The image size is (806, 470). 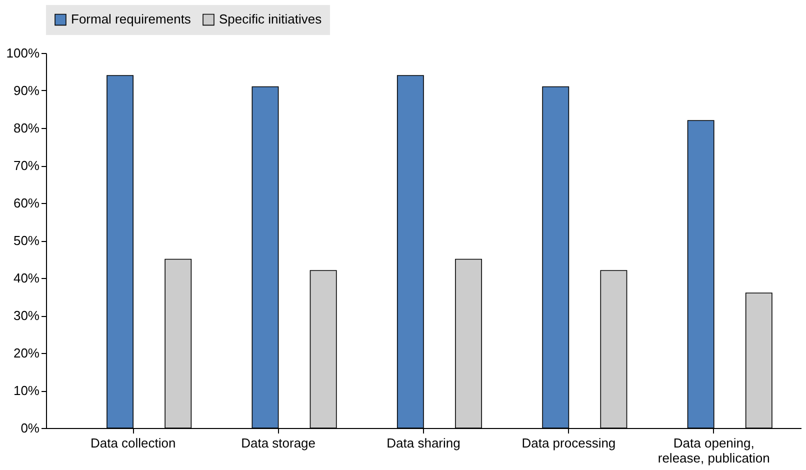 I want to click on x-tick-label: Data opening, release, publication, so click(x=714, y=451).